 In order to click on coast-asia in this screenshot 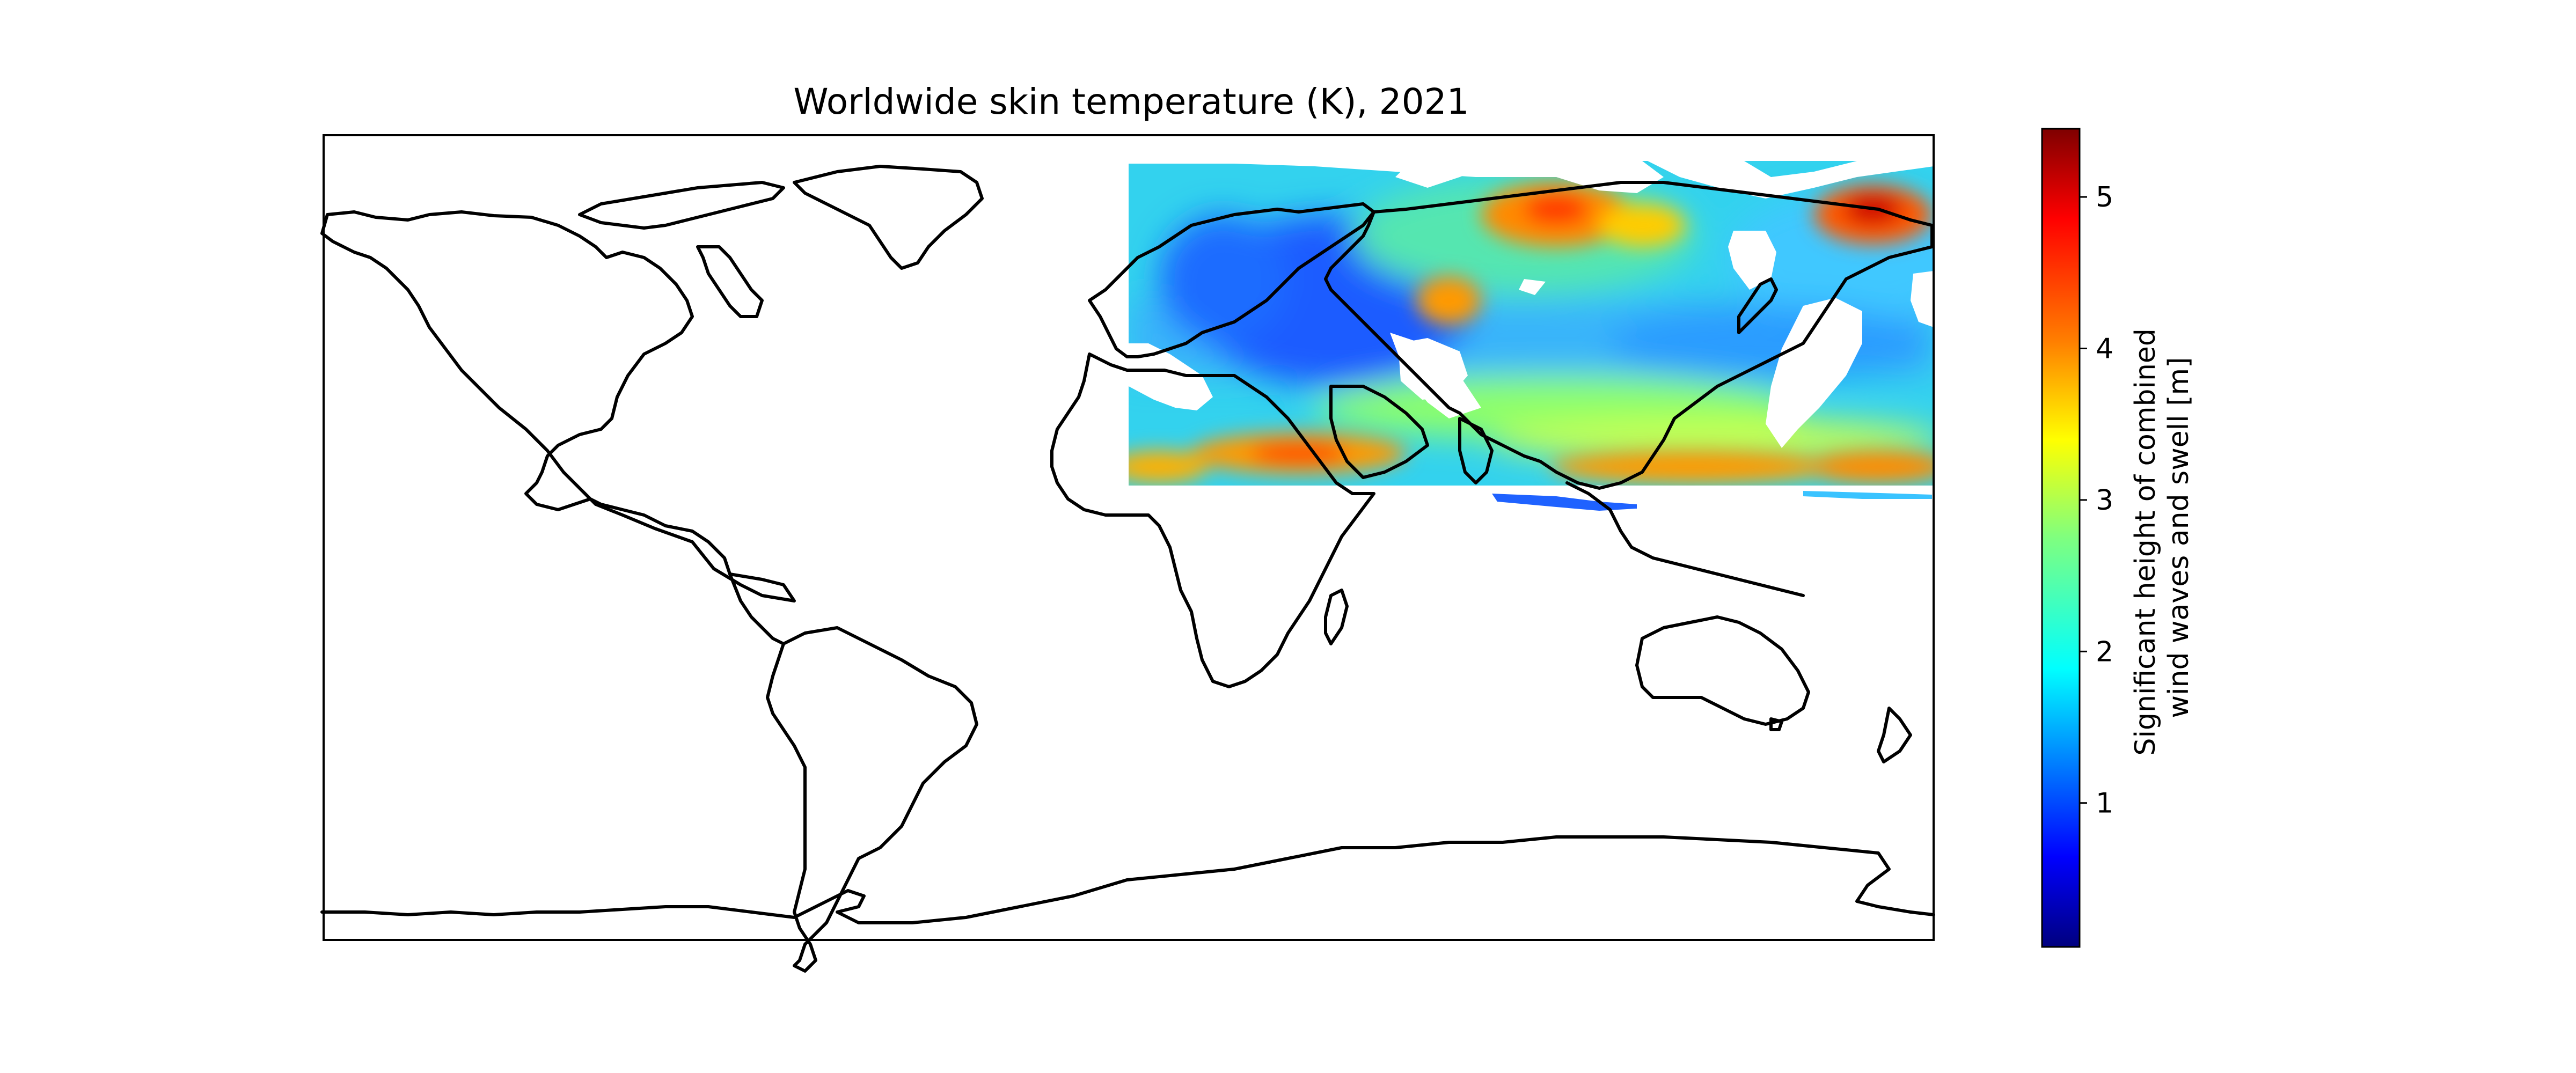, I will do `click(1629, 335)`.